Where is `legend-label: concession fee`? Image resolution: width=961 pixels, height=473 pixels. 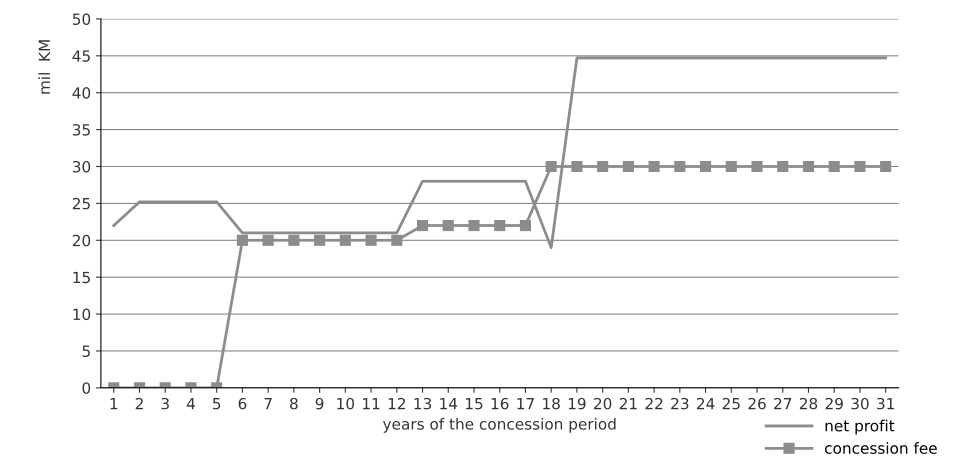 legend-label: concession fee is located at coordinates (881, 448).